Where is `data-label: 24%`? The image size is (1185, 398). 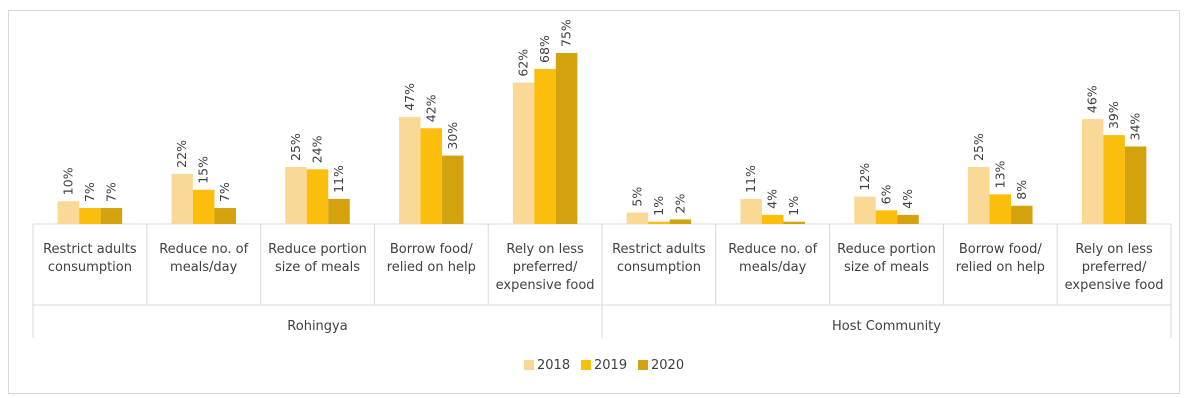 data-label: 24% is located at coordinates (317, 149).